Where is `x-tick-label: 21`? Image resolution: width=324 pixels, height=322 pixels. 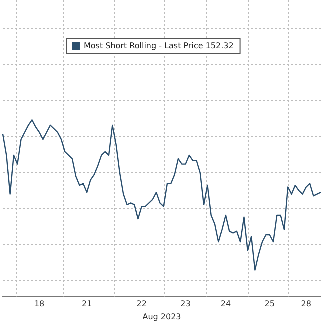 x-tick-label: 21 is located at coordinates (87, 304).